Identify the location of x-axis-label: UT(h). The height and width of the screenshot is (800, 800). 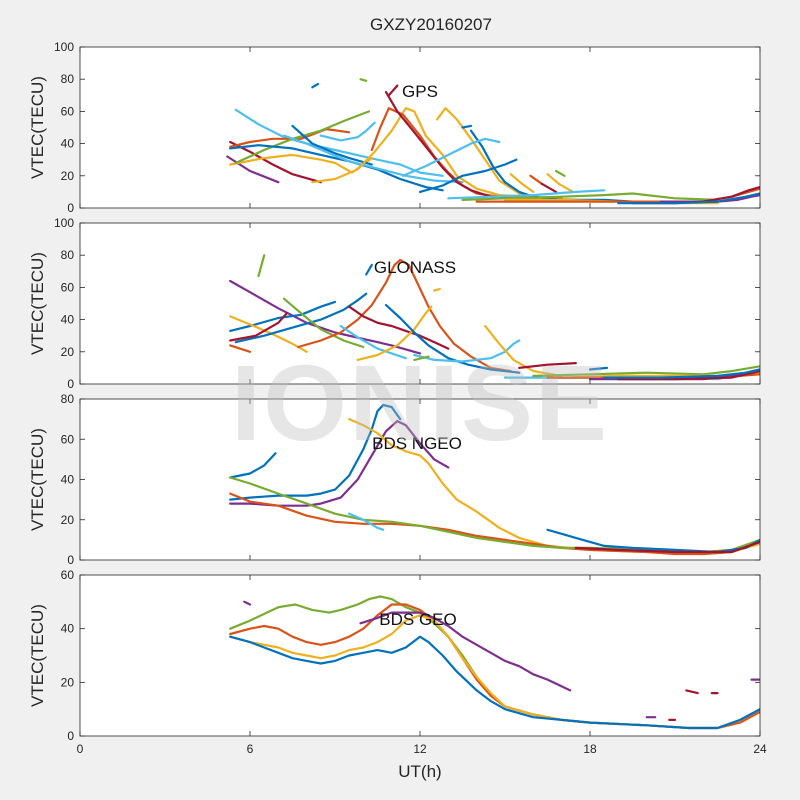
(419, 771).